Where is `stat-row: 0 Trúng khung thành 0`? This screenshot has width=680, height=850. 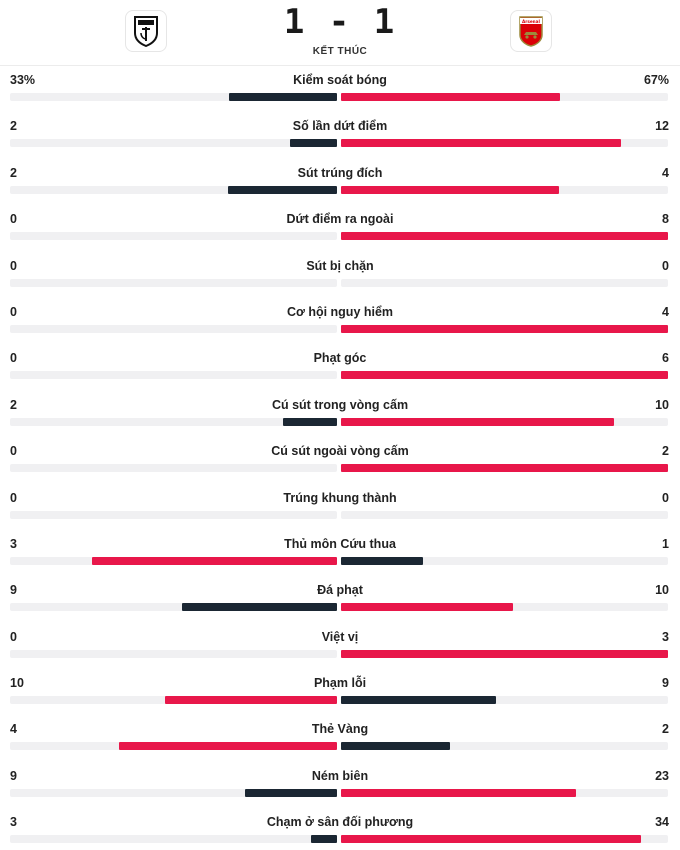 stat-row: 0 Trúng khung thành 0 is located at coordinates (340, 507).